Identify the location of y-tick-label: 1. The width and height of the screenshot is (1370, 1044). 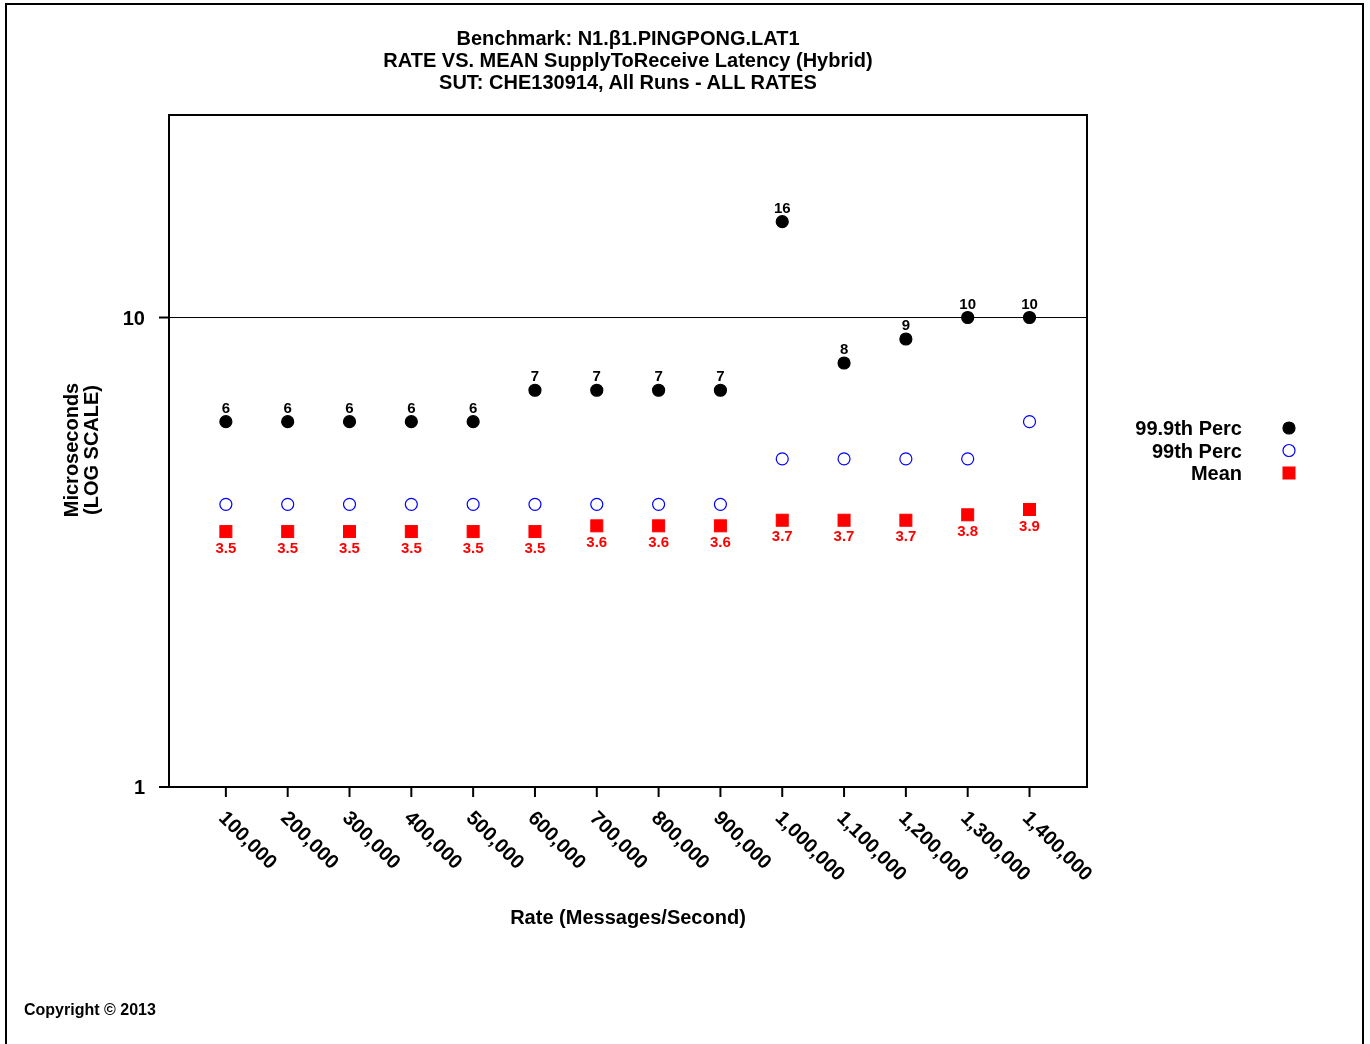
(139, 787).